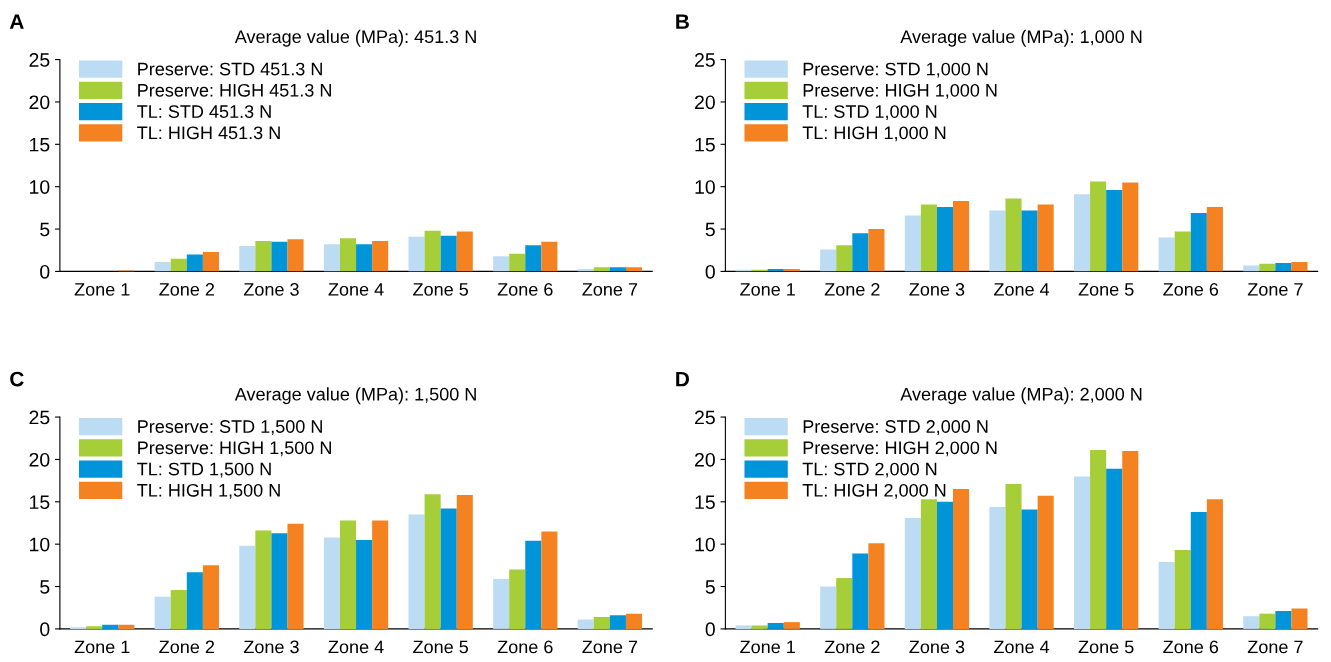  What do you see at coordinates (17, 379) in the screenshot?
I see `text: C` at bounding box center [17, 379].